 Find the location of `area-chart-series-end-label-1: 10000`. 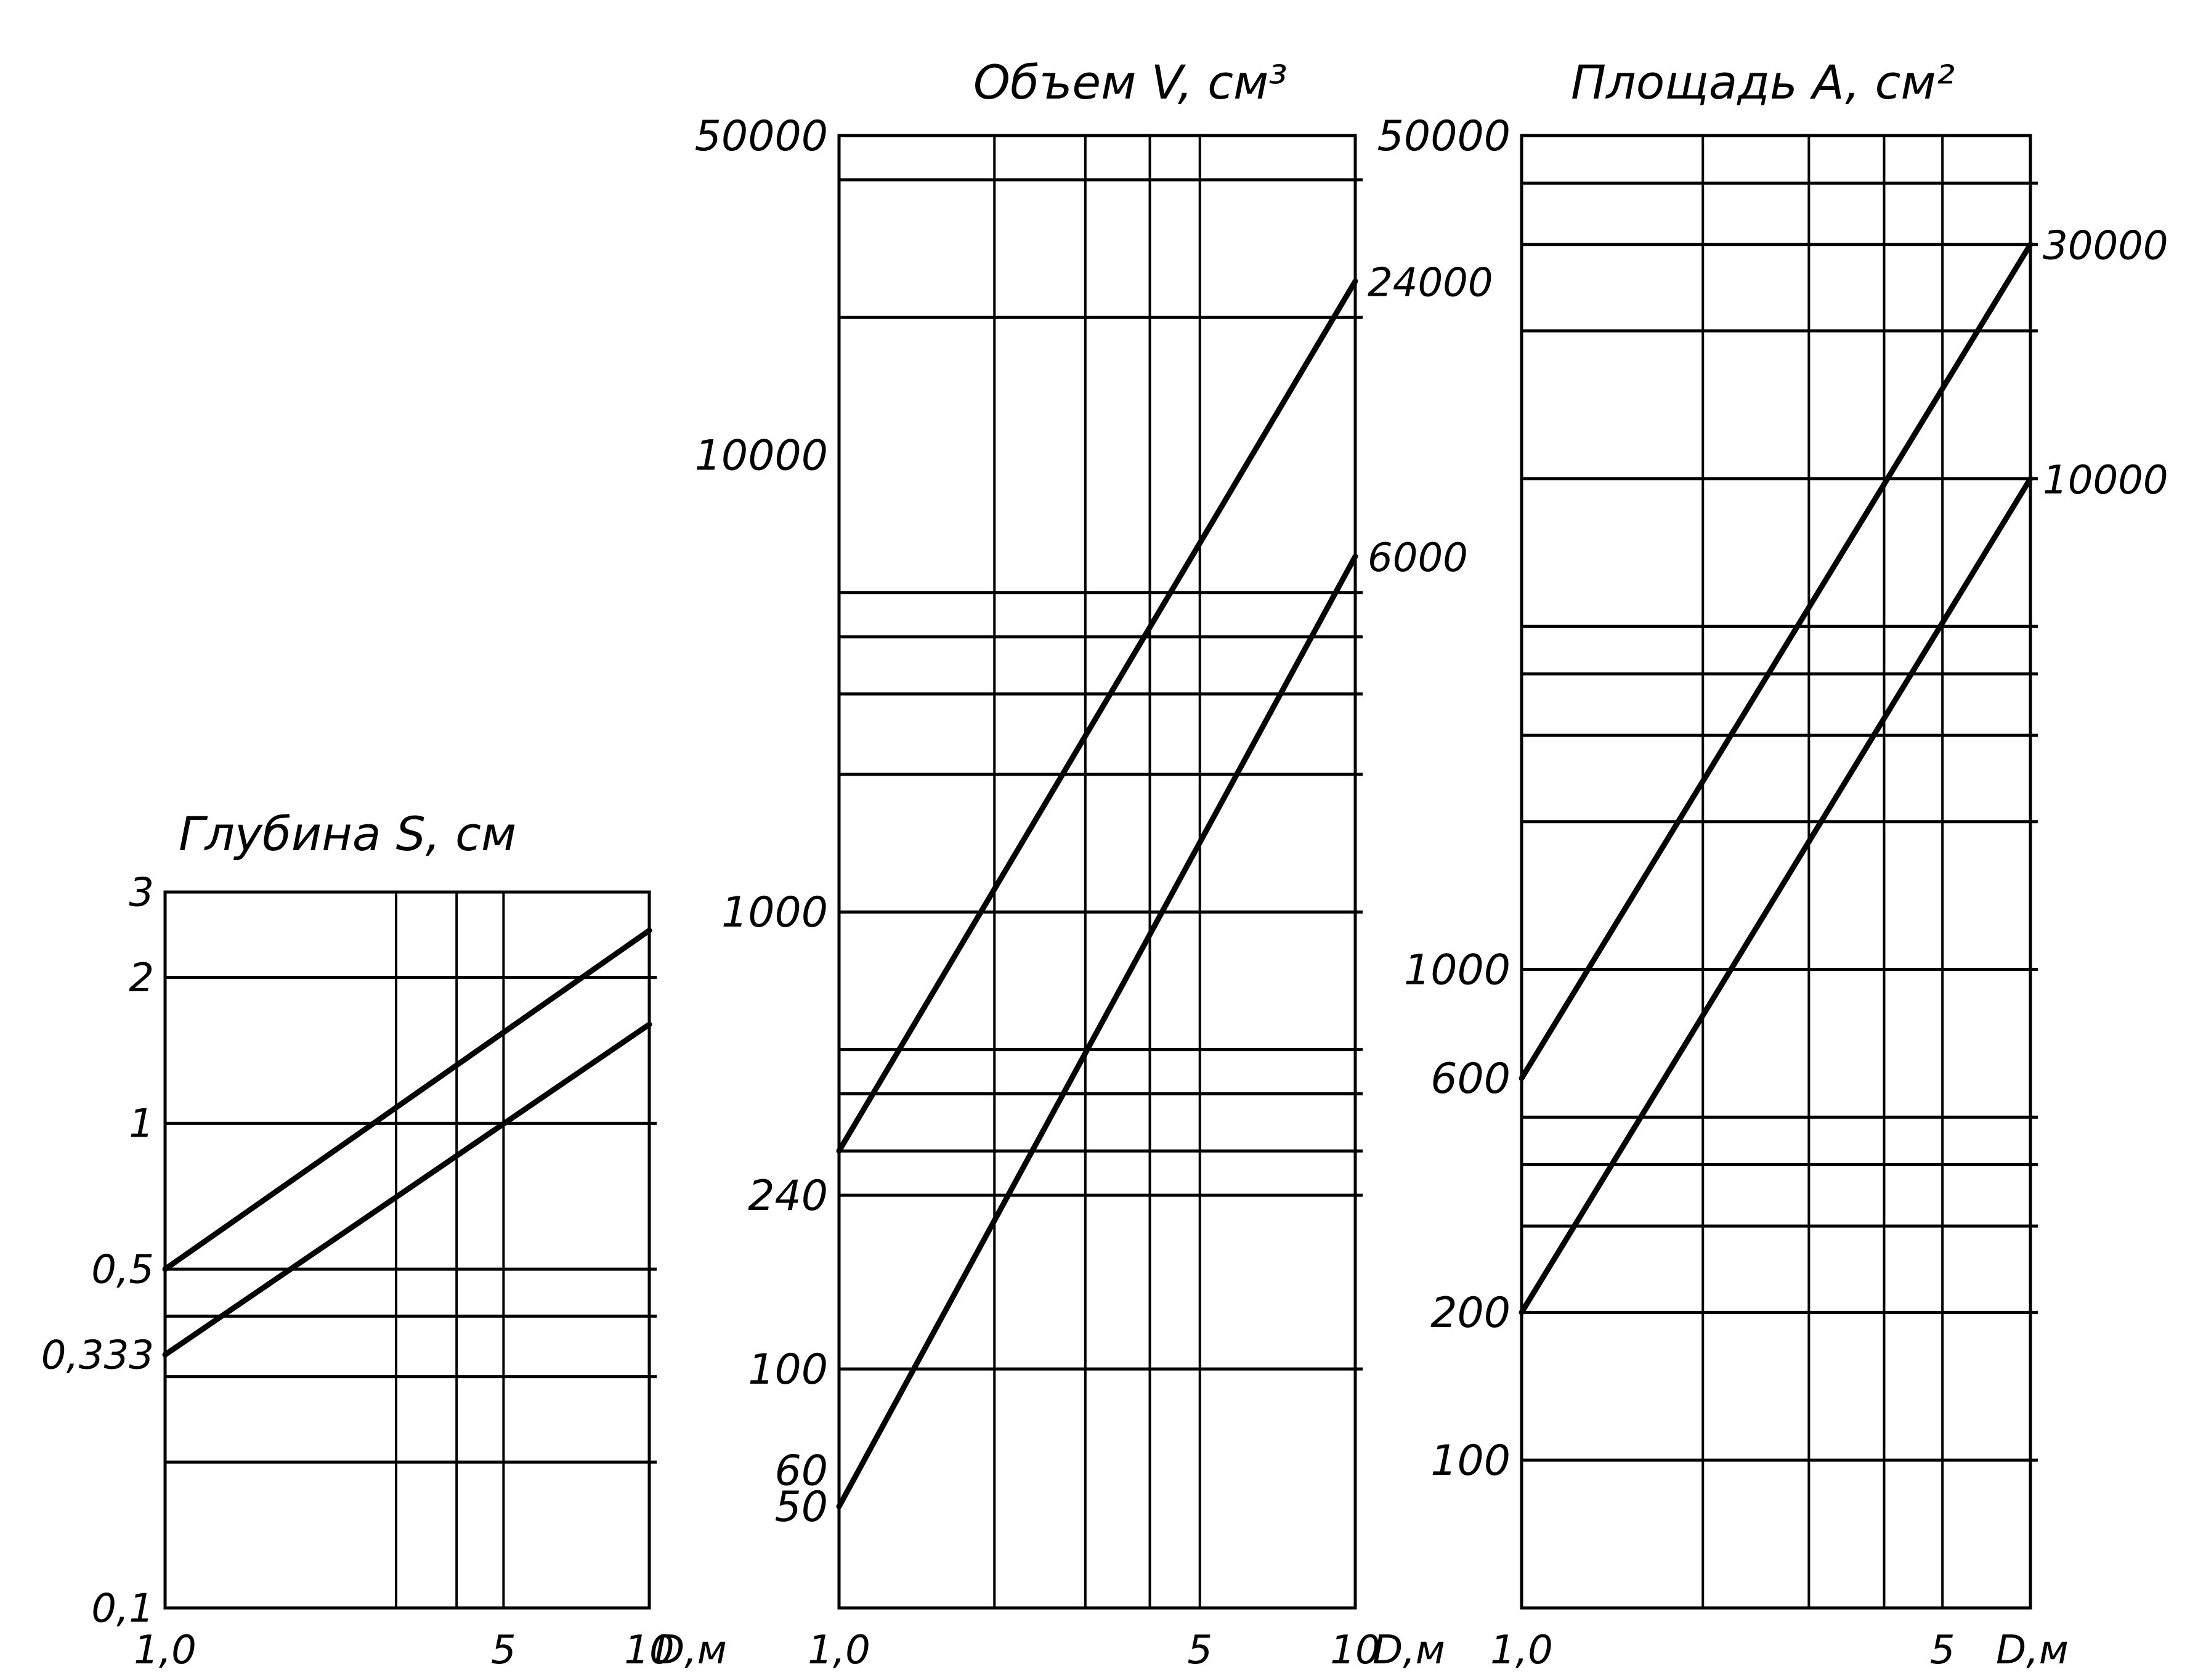

area-chart-series-end-label-1: 10000 is located at coordinates (2105, 481).